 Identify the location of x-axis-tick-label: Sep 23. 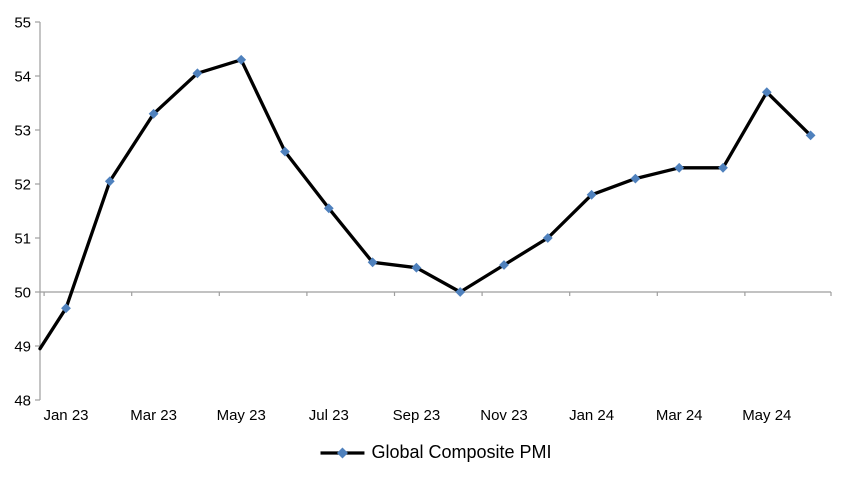
(417, 415).